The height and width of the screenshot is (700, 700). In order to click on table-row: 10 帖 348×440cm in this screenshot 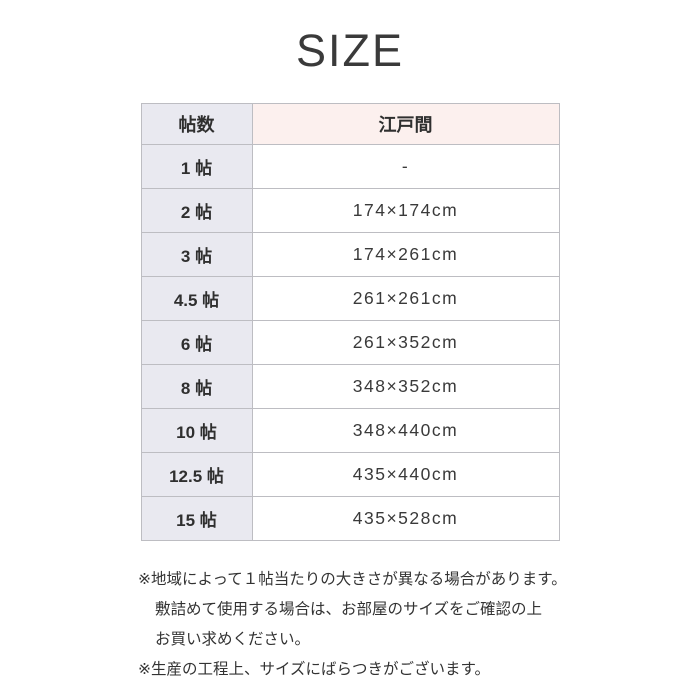, I will do `click(350, 430)`.